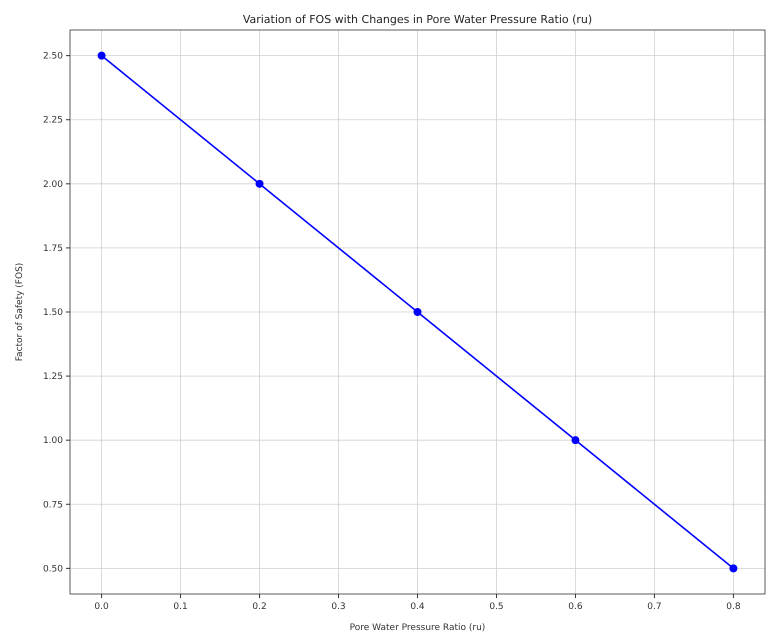  What do you see at coordinates (338, 607) in the screenshot?
I see `x-tick-label: 0.3` at bounding box center [338, 607].